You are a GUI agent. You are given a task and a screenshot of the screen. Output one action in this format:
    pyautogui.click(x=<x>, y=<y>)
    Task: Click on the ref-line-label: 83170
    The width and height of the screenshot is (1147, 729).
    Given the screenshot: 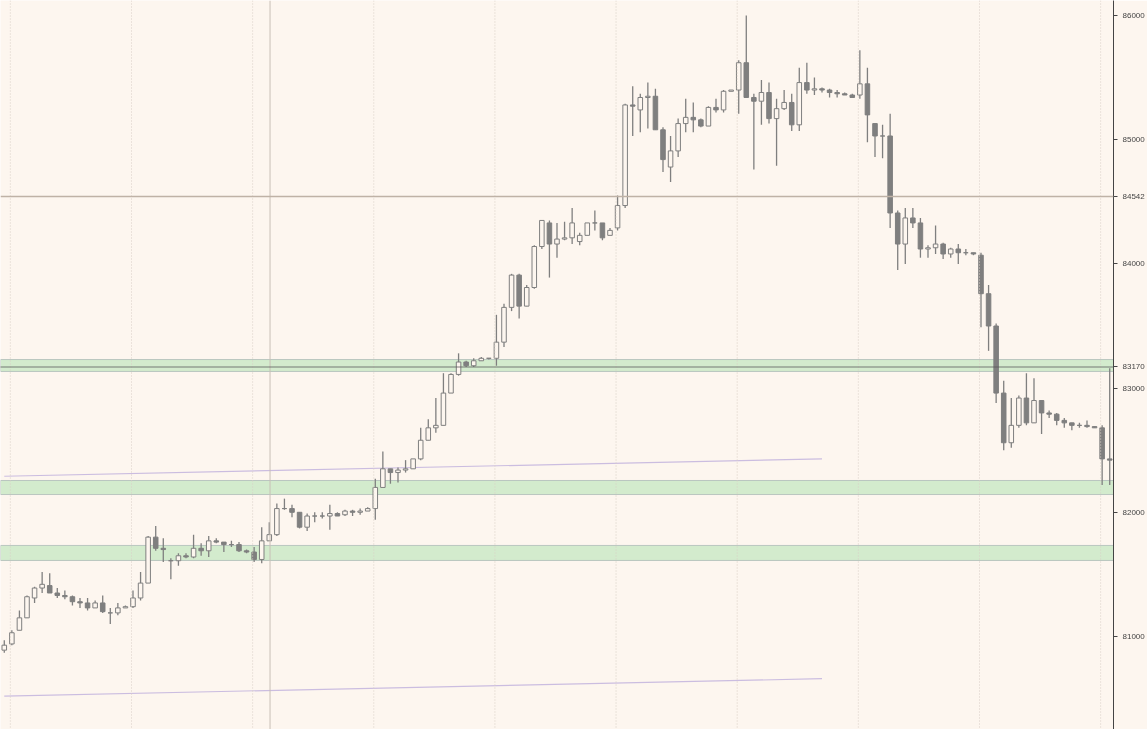 What is the action you would take?
    pyautogui.click(x=1134, y=367)
    